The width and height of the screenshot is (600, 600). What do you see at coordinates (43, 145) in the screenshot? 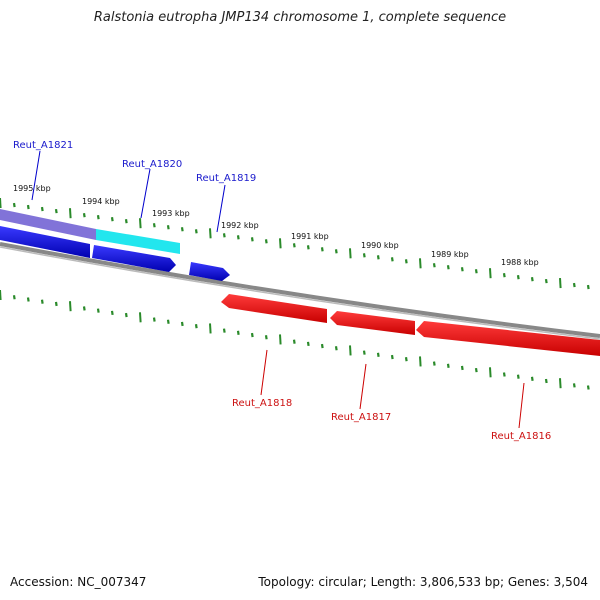
I see `gene-label-Reut_A1821: Reut_A1821` at bounding box center [43, 145].